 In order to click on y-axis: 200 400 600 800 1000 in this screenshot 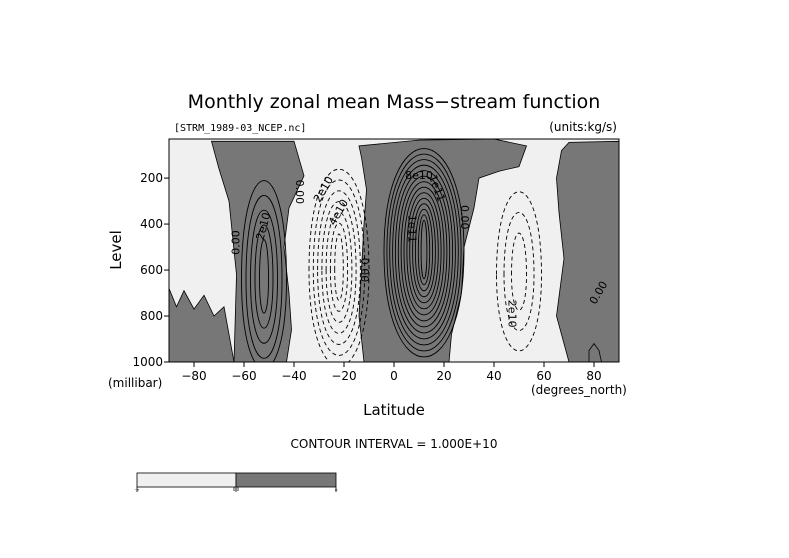, I will do `click(150, 270)`.